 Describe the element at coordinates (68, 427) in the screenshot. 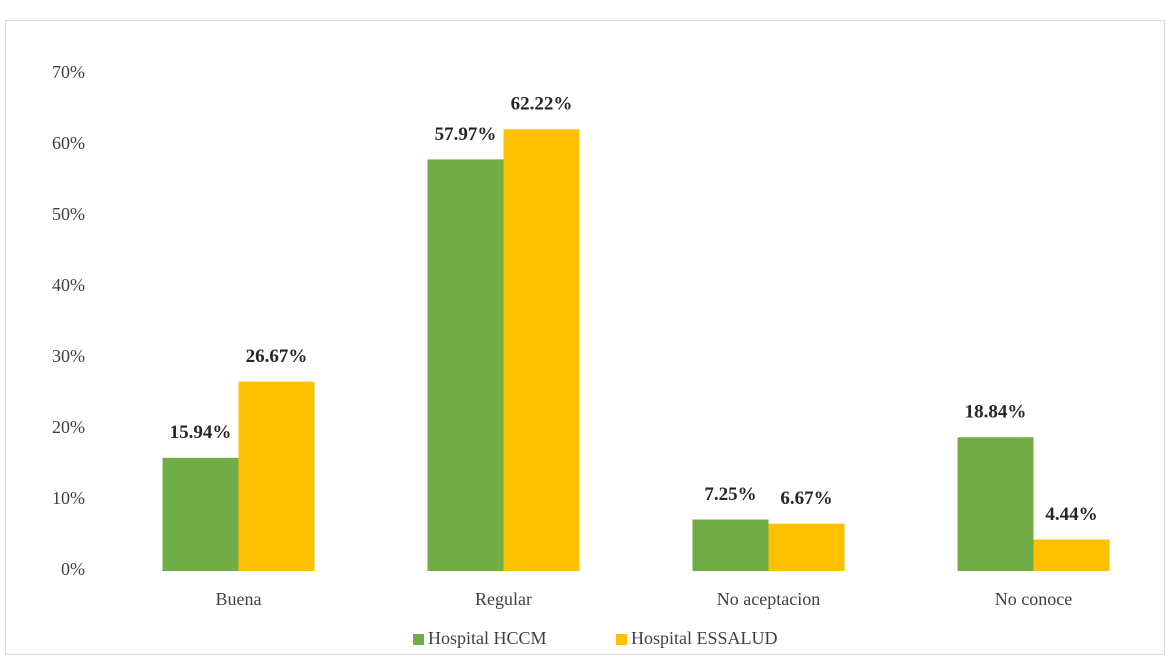

I see `y-tick-label: 20%` at that location.